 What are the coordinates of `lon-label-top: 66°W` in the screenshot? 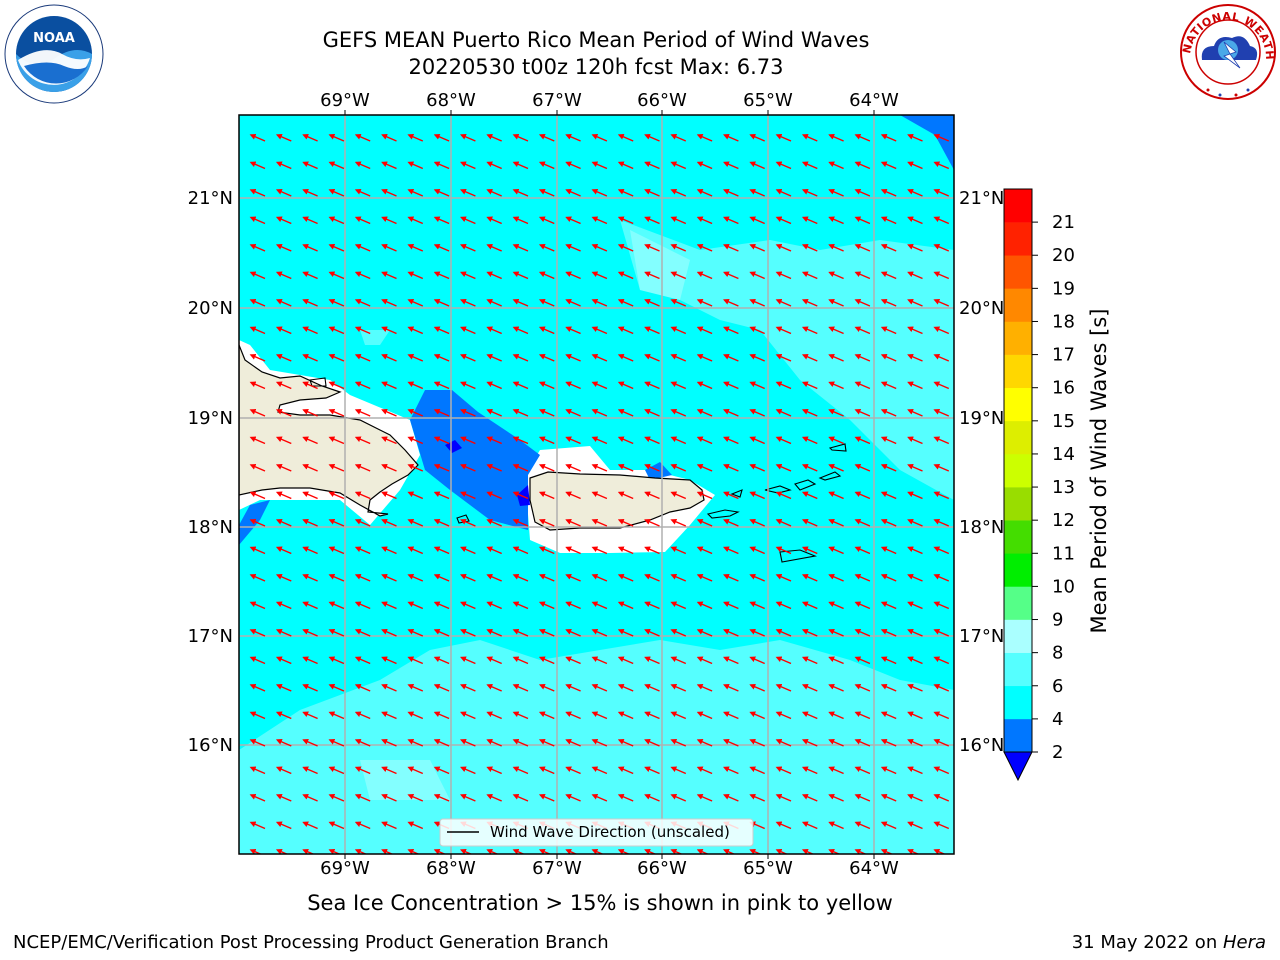 It's located at (662, 100).